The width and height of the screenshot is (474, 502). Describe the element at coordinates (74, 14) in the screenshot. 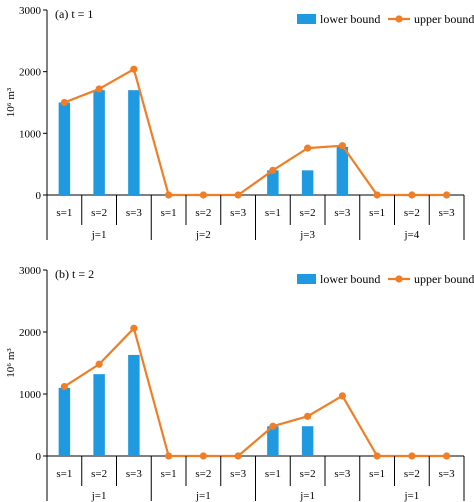

I see `panel-label: (a) t = 1` at that location.